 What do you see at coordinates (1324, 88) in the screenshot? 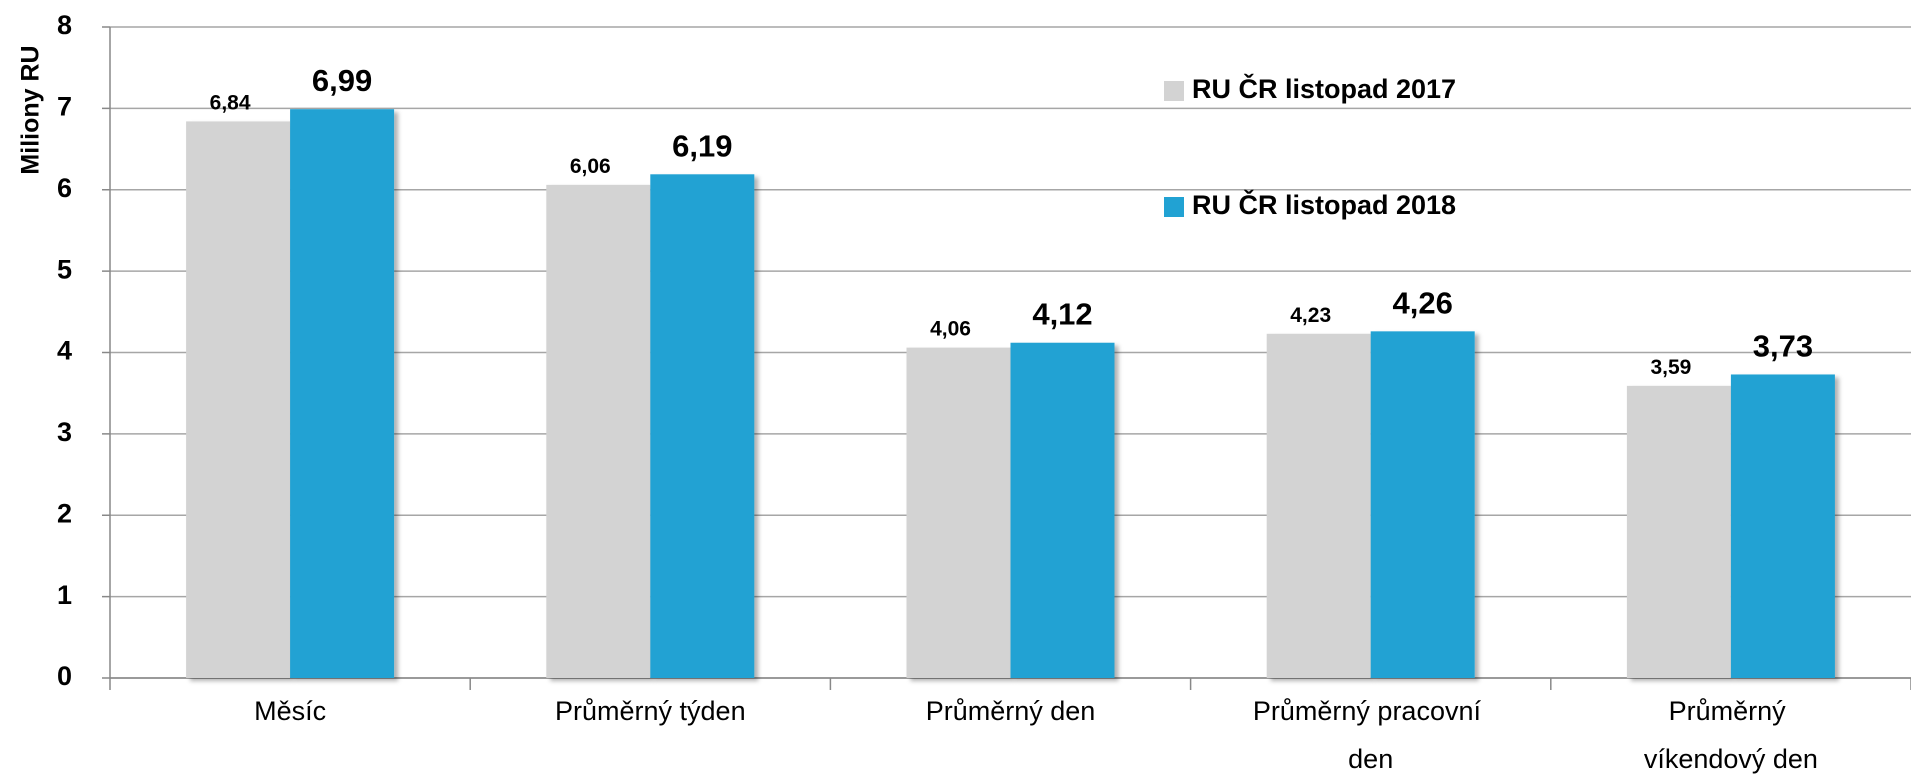
I see `legend-label: RU ČR listopad 2017` at bounding box center [1324, 88].